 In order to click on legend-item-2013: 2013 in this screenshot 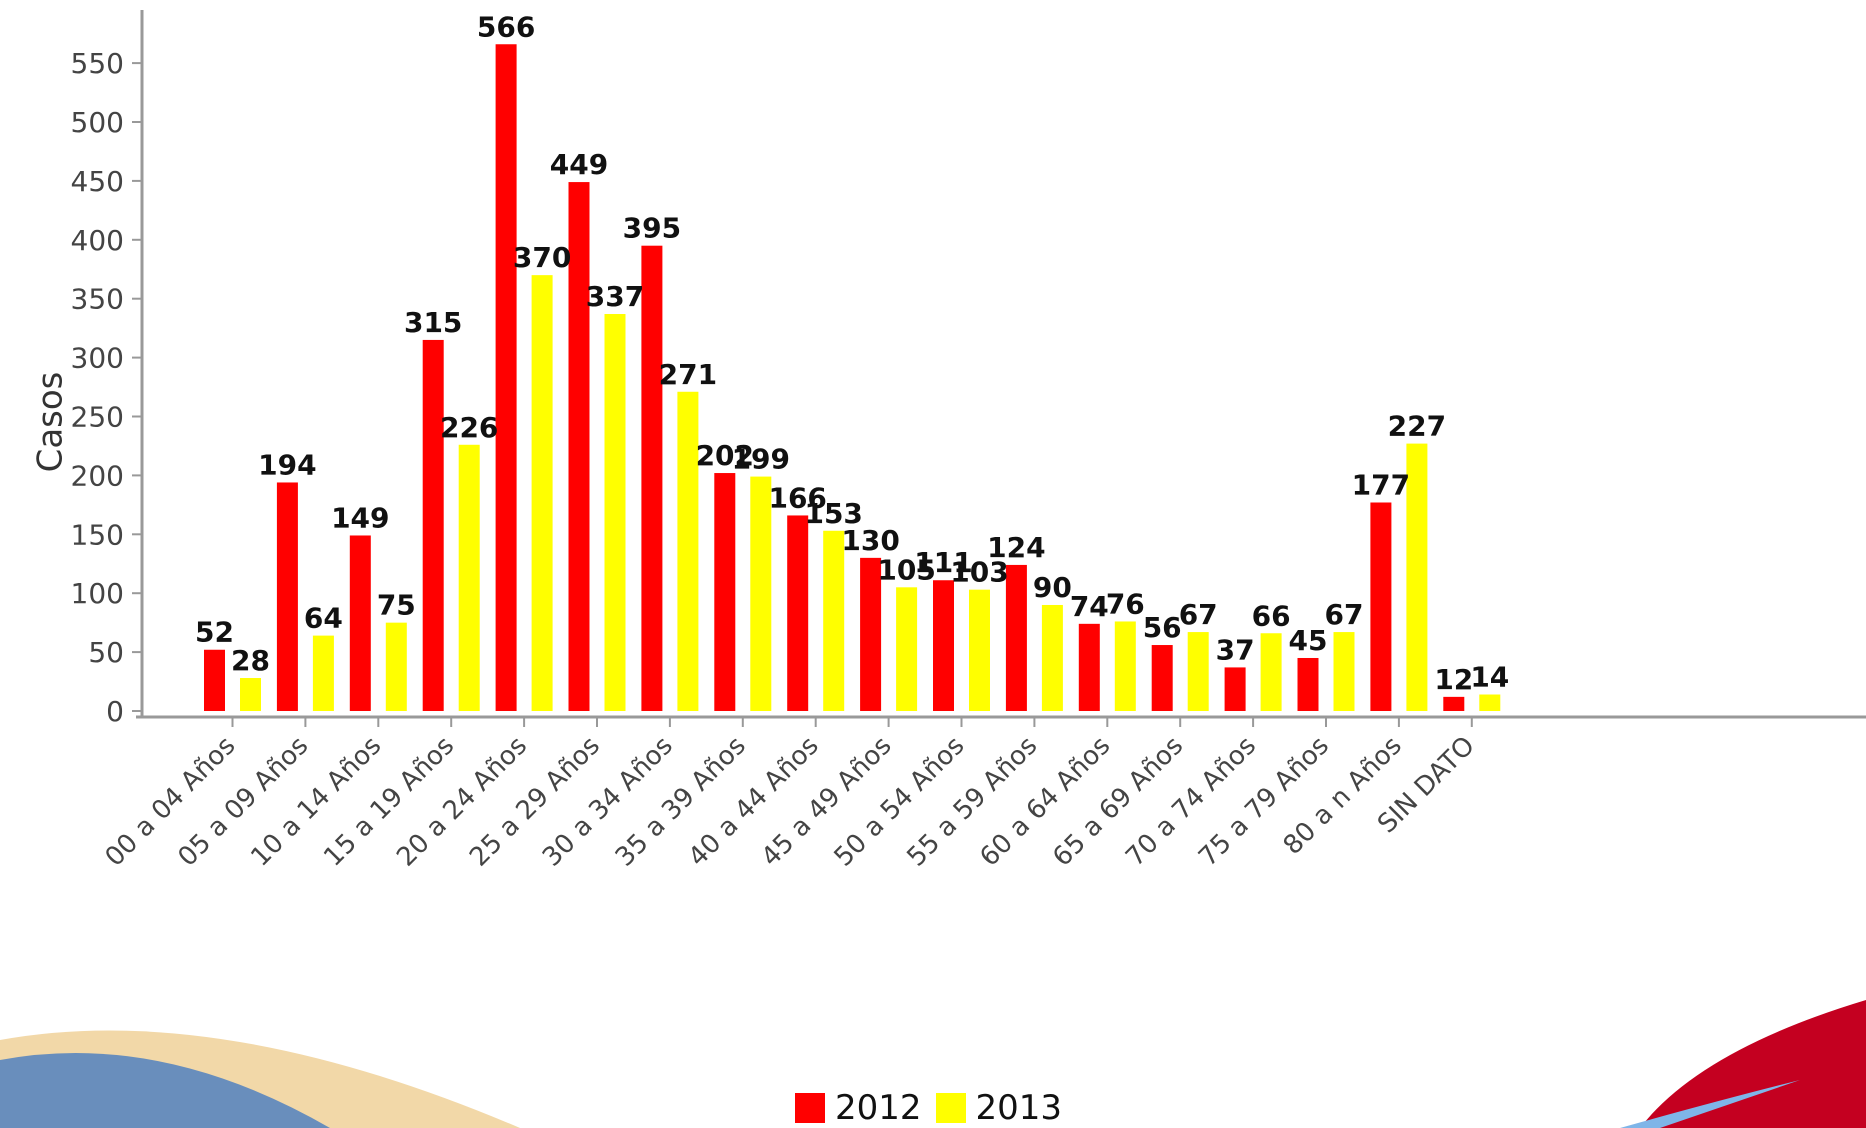, I will do `click(999, 1108)`.